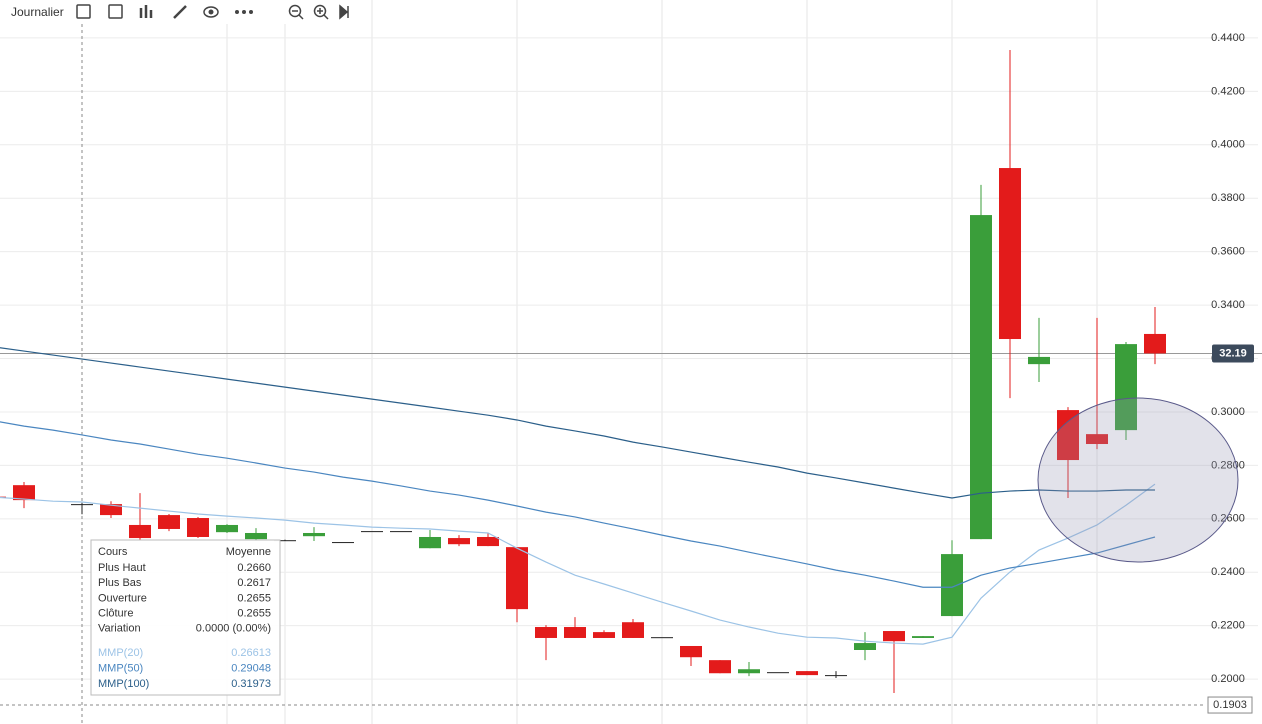 This screenshot has width=1262, height=724. What do you see at coordinates (1228, 145) in the screenshot?
I see `y-tick-label: 0.4000` at bounding box center [1228, 145].